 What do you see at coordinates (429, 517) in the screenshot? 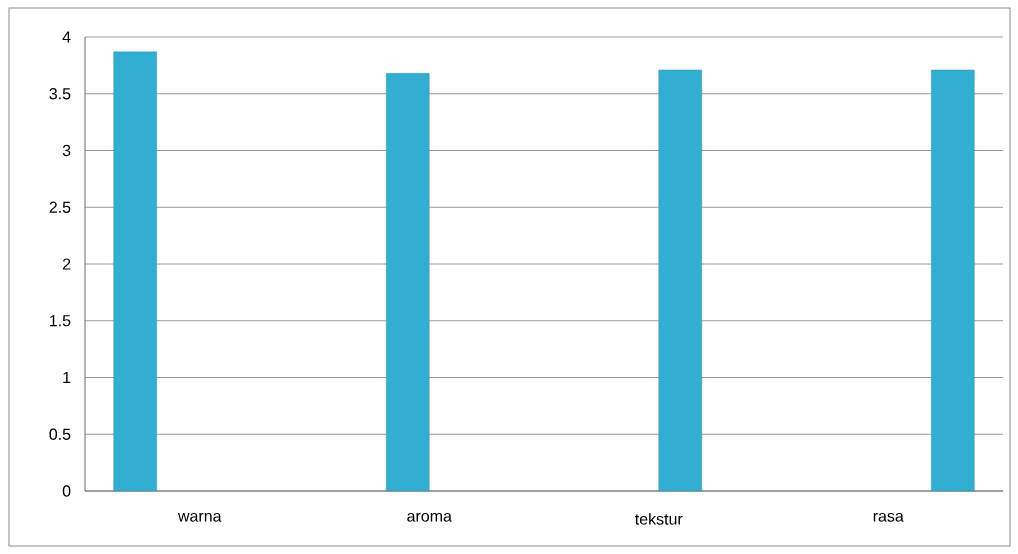
I see `x-tick-label: aroma` at bounding box center [429, 517].